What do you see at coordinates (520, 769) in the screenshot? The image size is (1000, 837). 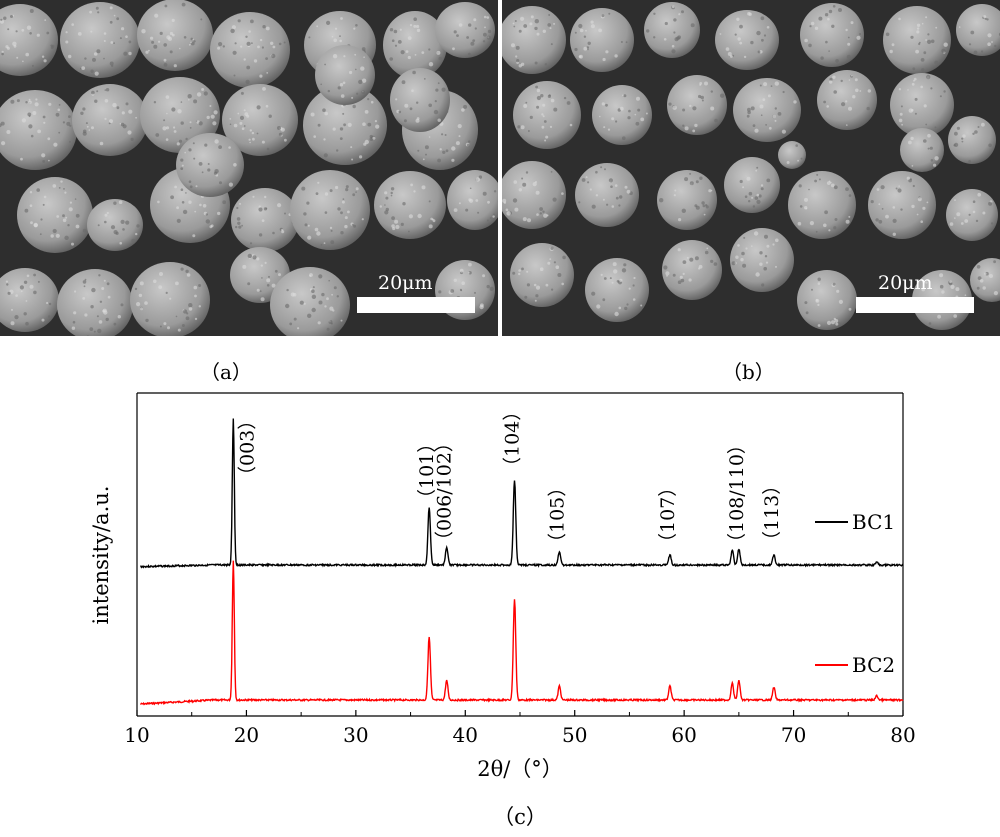 I see `x-axis-label: 2θ/（°）` at bounding box center [520, 769].